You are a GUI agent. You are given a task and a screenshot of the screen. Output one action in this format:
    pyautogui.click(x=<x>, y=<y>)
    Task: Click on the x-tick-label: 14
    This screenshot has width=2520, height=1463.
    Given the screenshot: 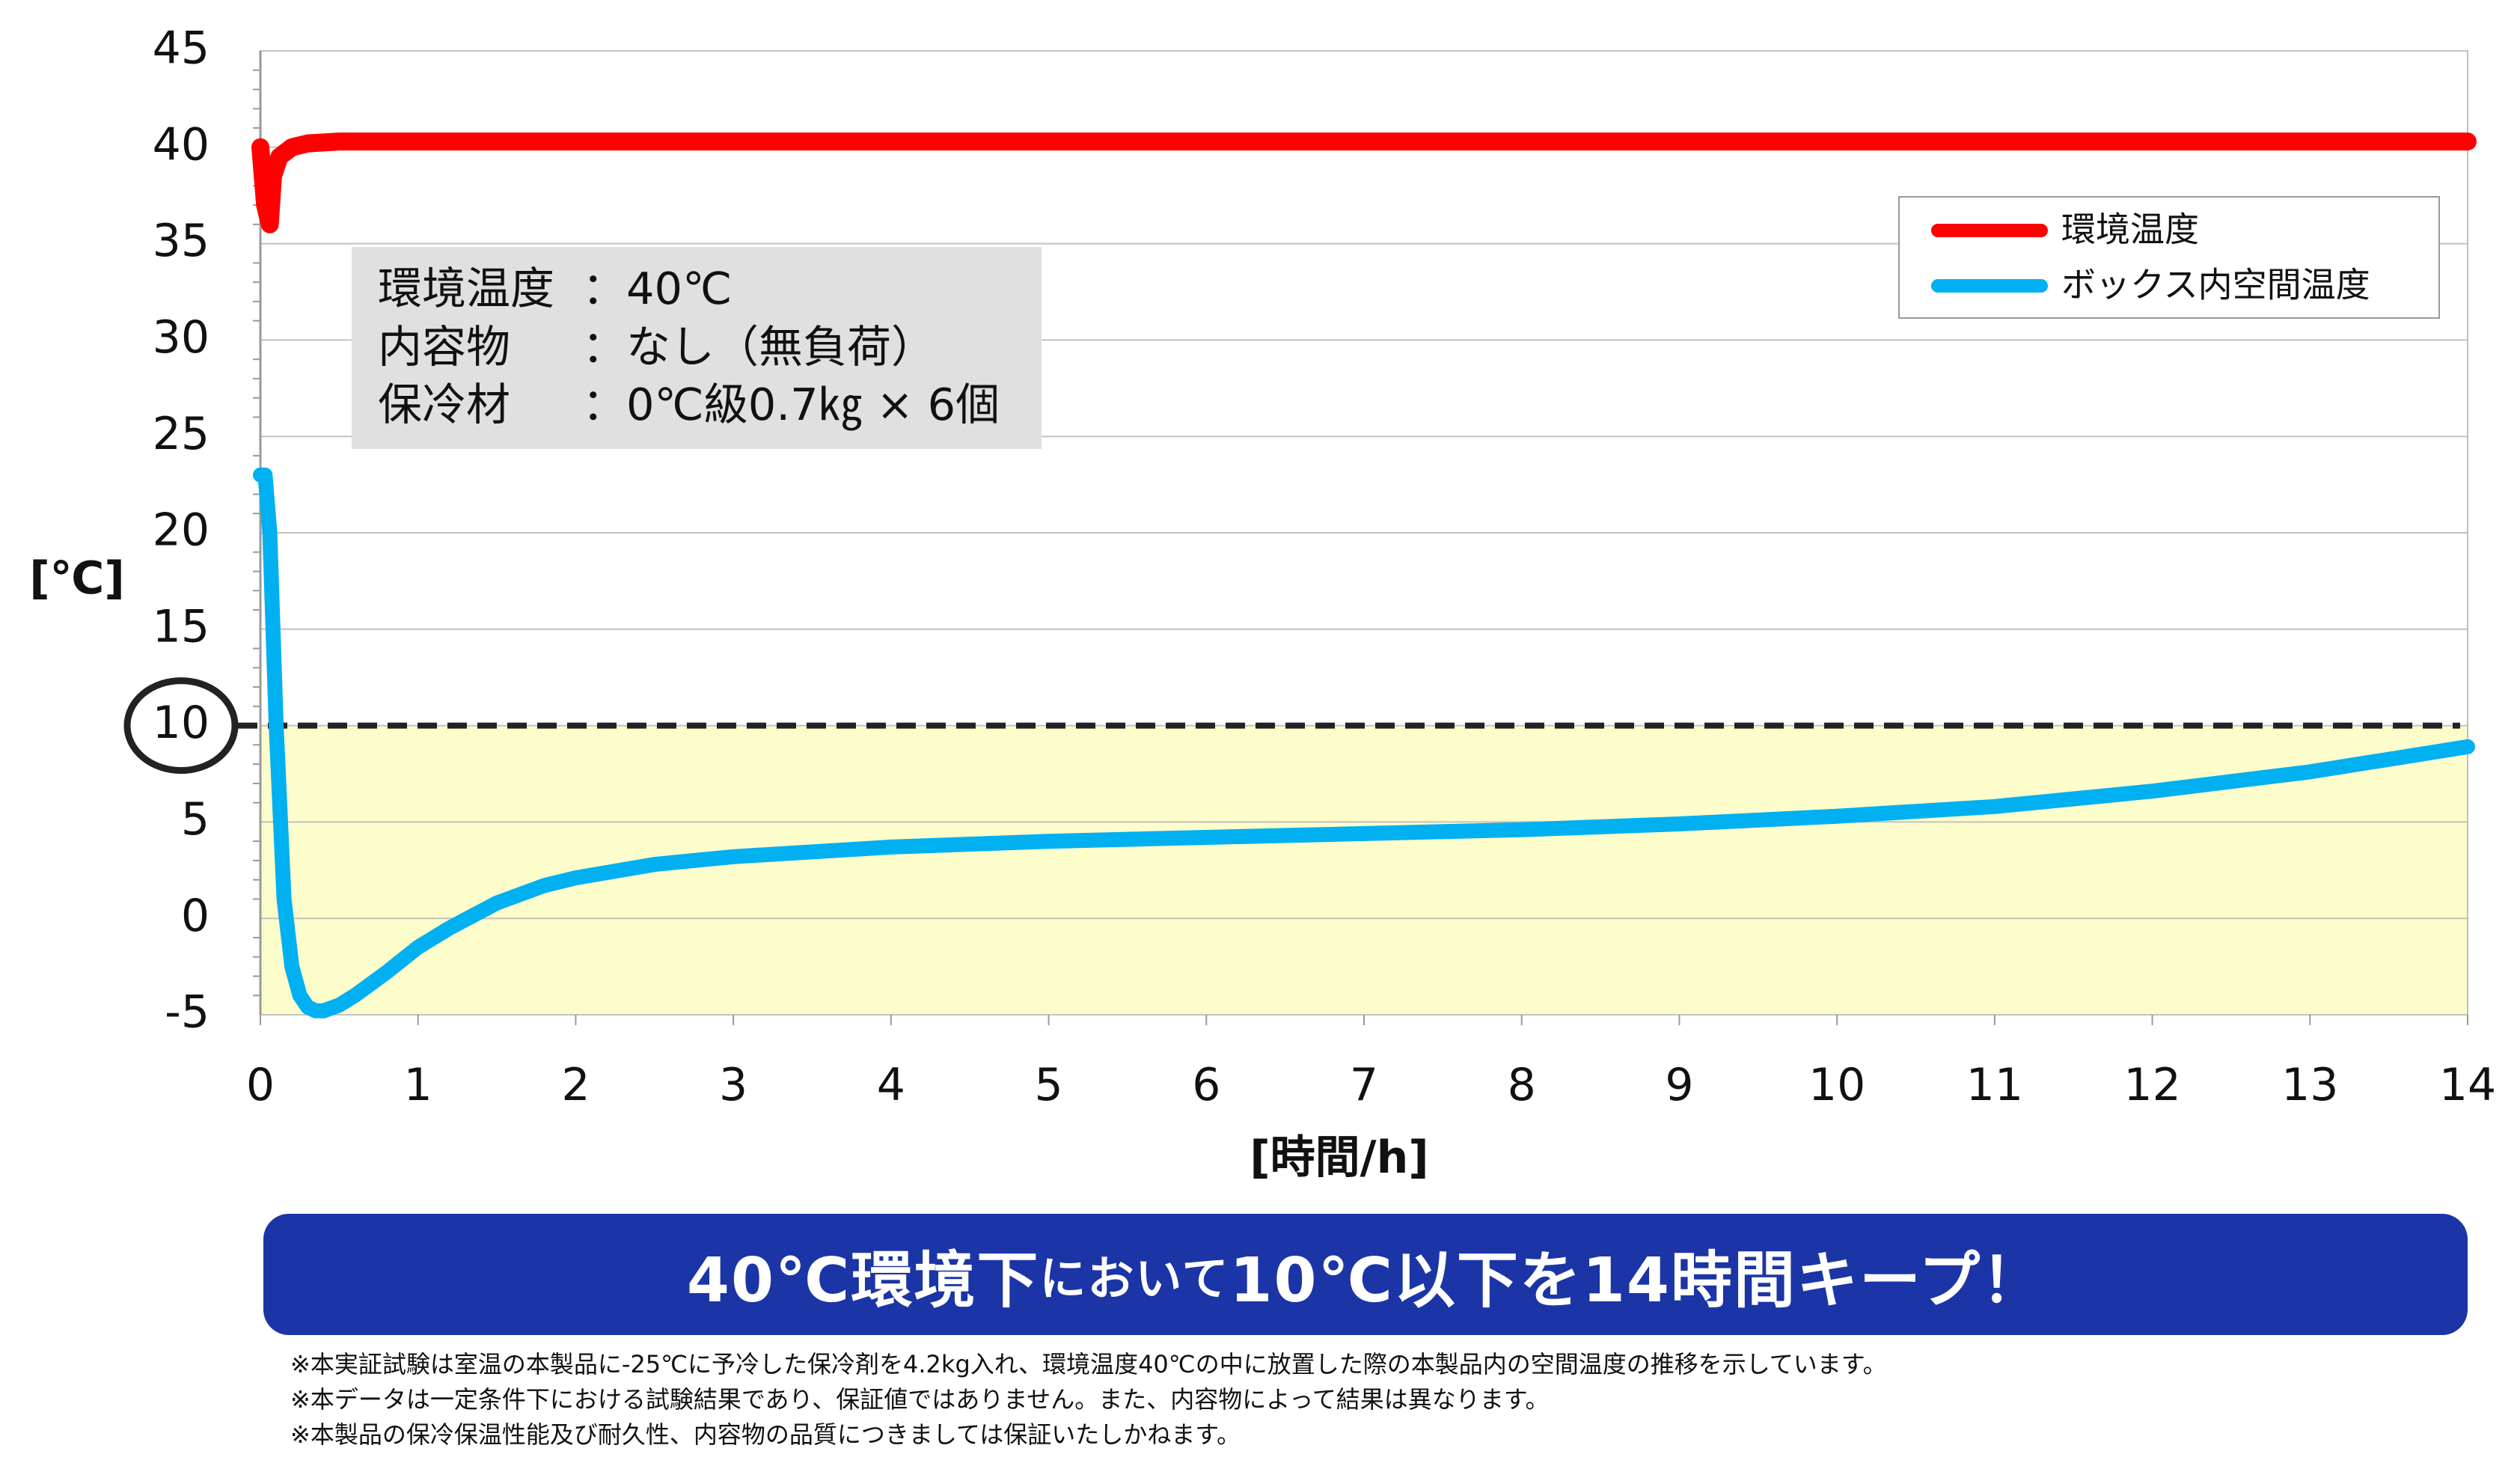 What is the action you would take?
    pyautogui.click(x=2467, y=1085)
    